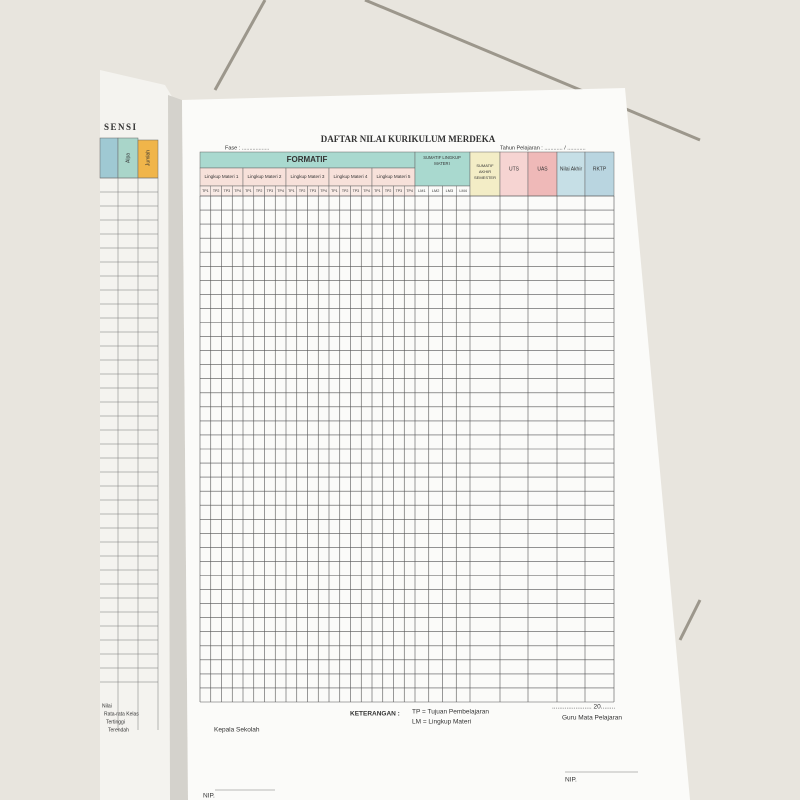 The height and width of the screenshot is (800, 800). What do you see at coordinates (351, 176) in the screenshot?
I see `lingkup-label: Lingkup Materi 4` at bounding box center [351, 176].